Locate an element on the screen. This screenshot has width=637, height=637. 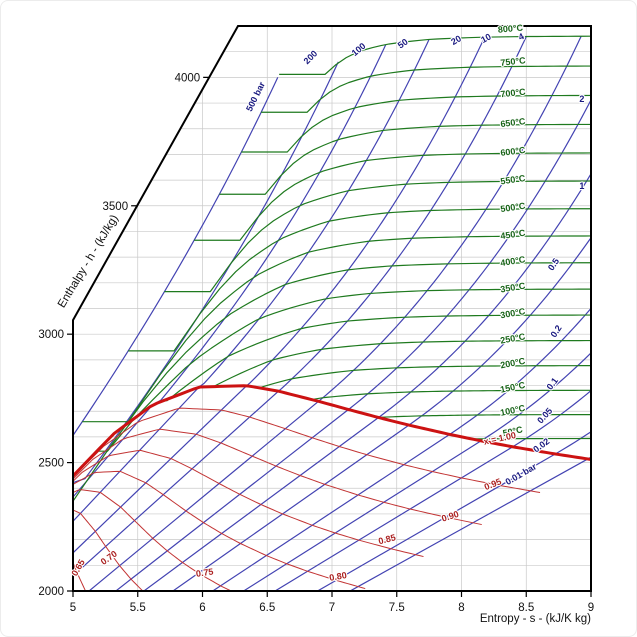
x-tick-label: 5.5 is located at coordinates (138, 608).